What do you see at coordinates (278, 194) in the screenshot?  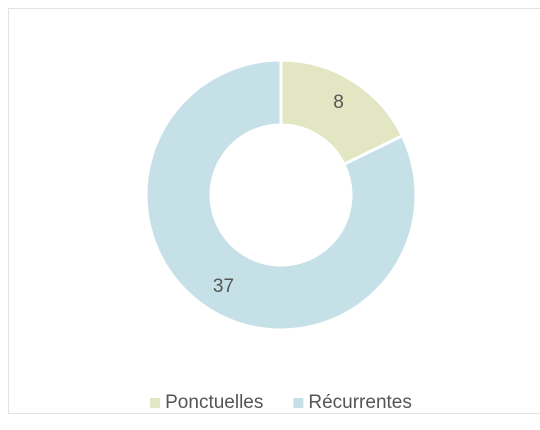 I see `data-labels: 8 37` at bounding box center [278, 194].